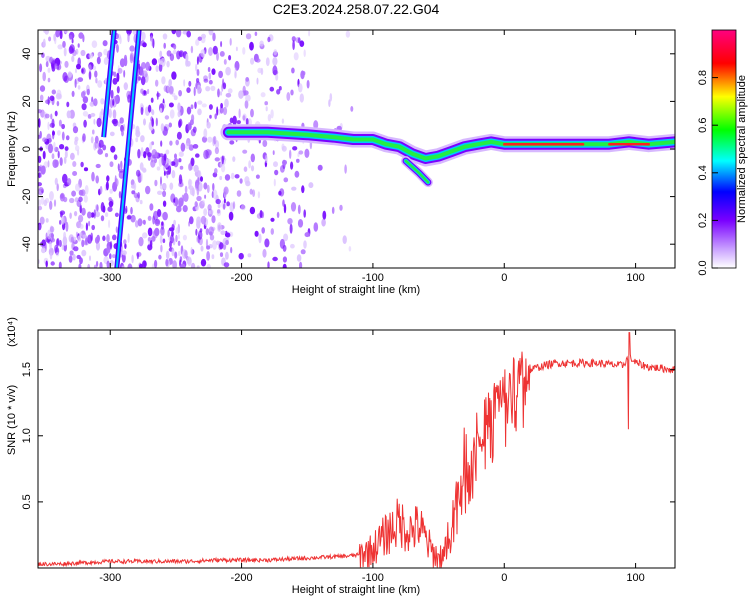 Image resolution: width=750 pixels, height=600 pixels. Describe the element at coordinates (635, 578) in the screenshot. I see `x-tick-label: 100` at that location.